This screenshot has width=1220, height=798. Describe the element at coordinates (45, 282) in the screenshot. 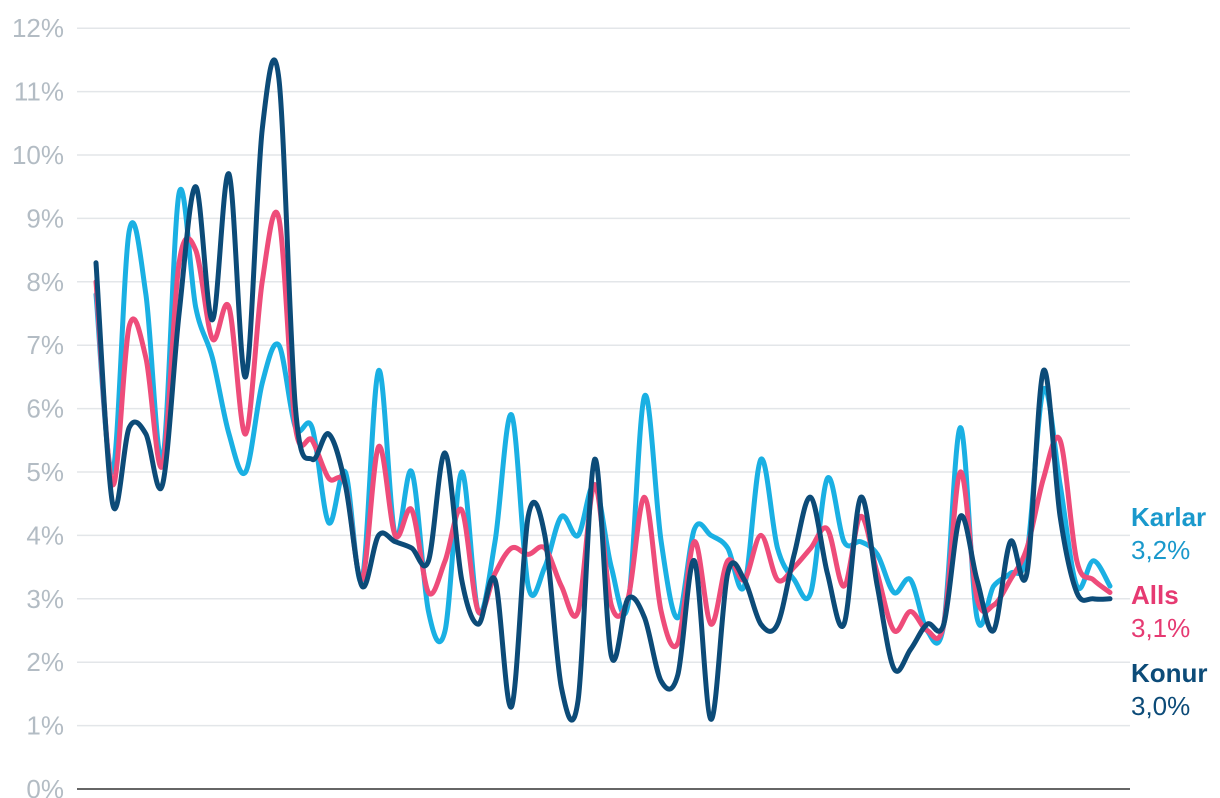

I see `y-tick-label: 8%` at that location.